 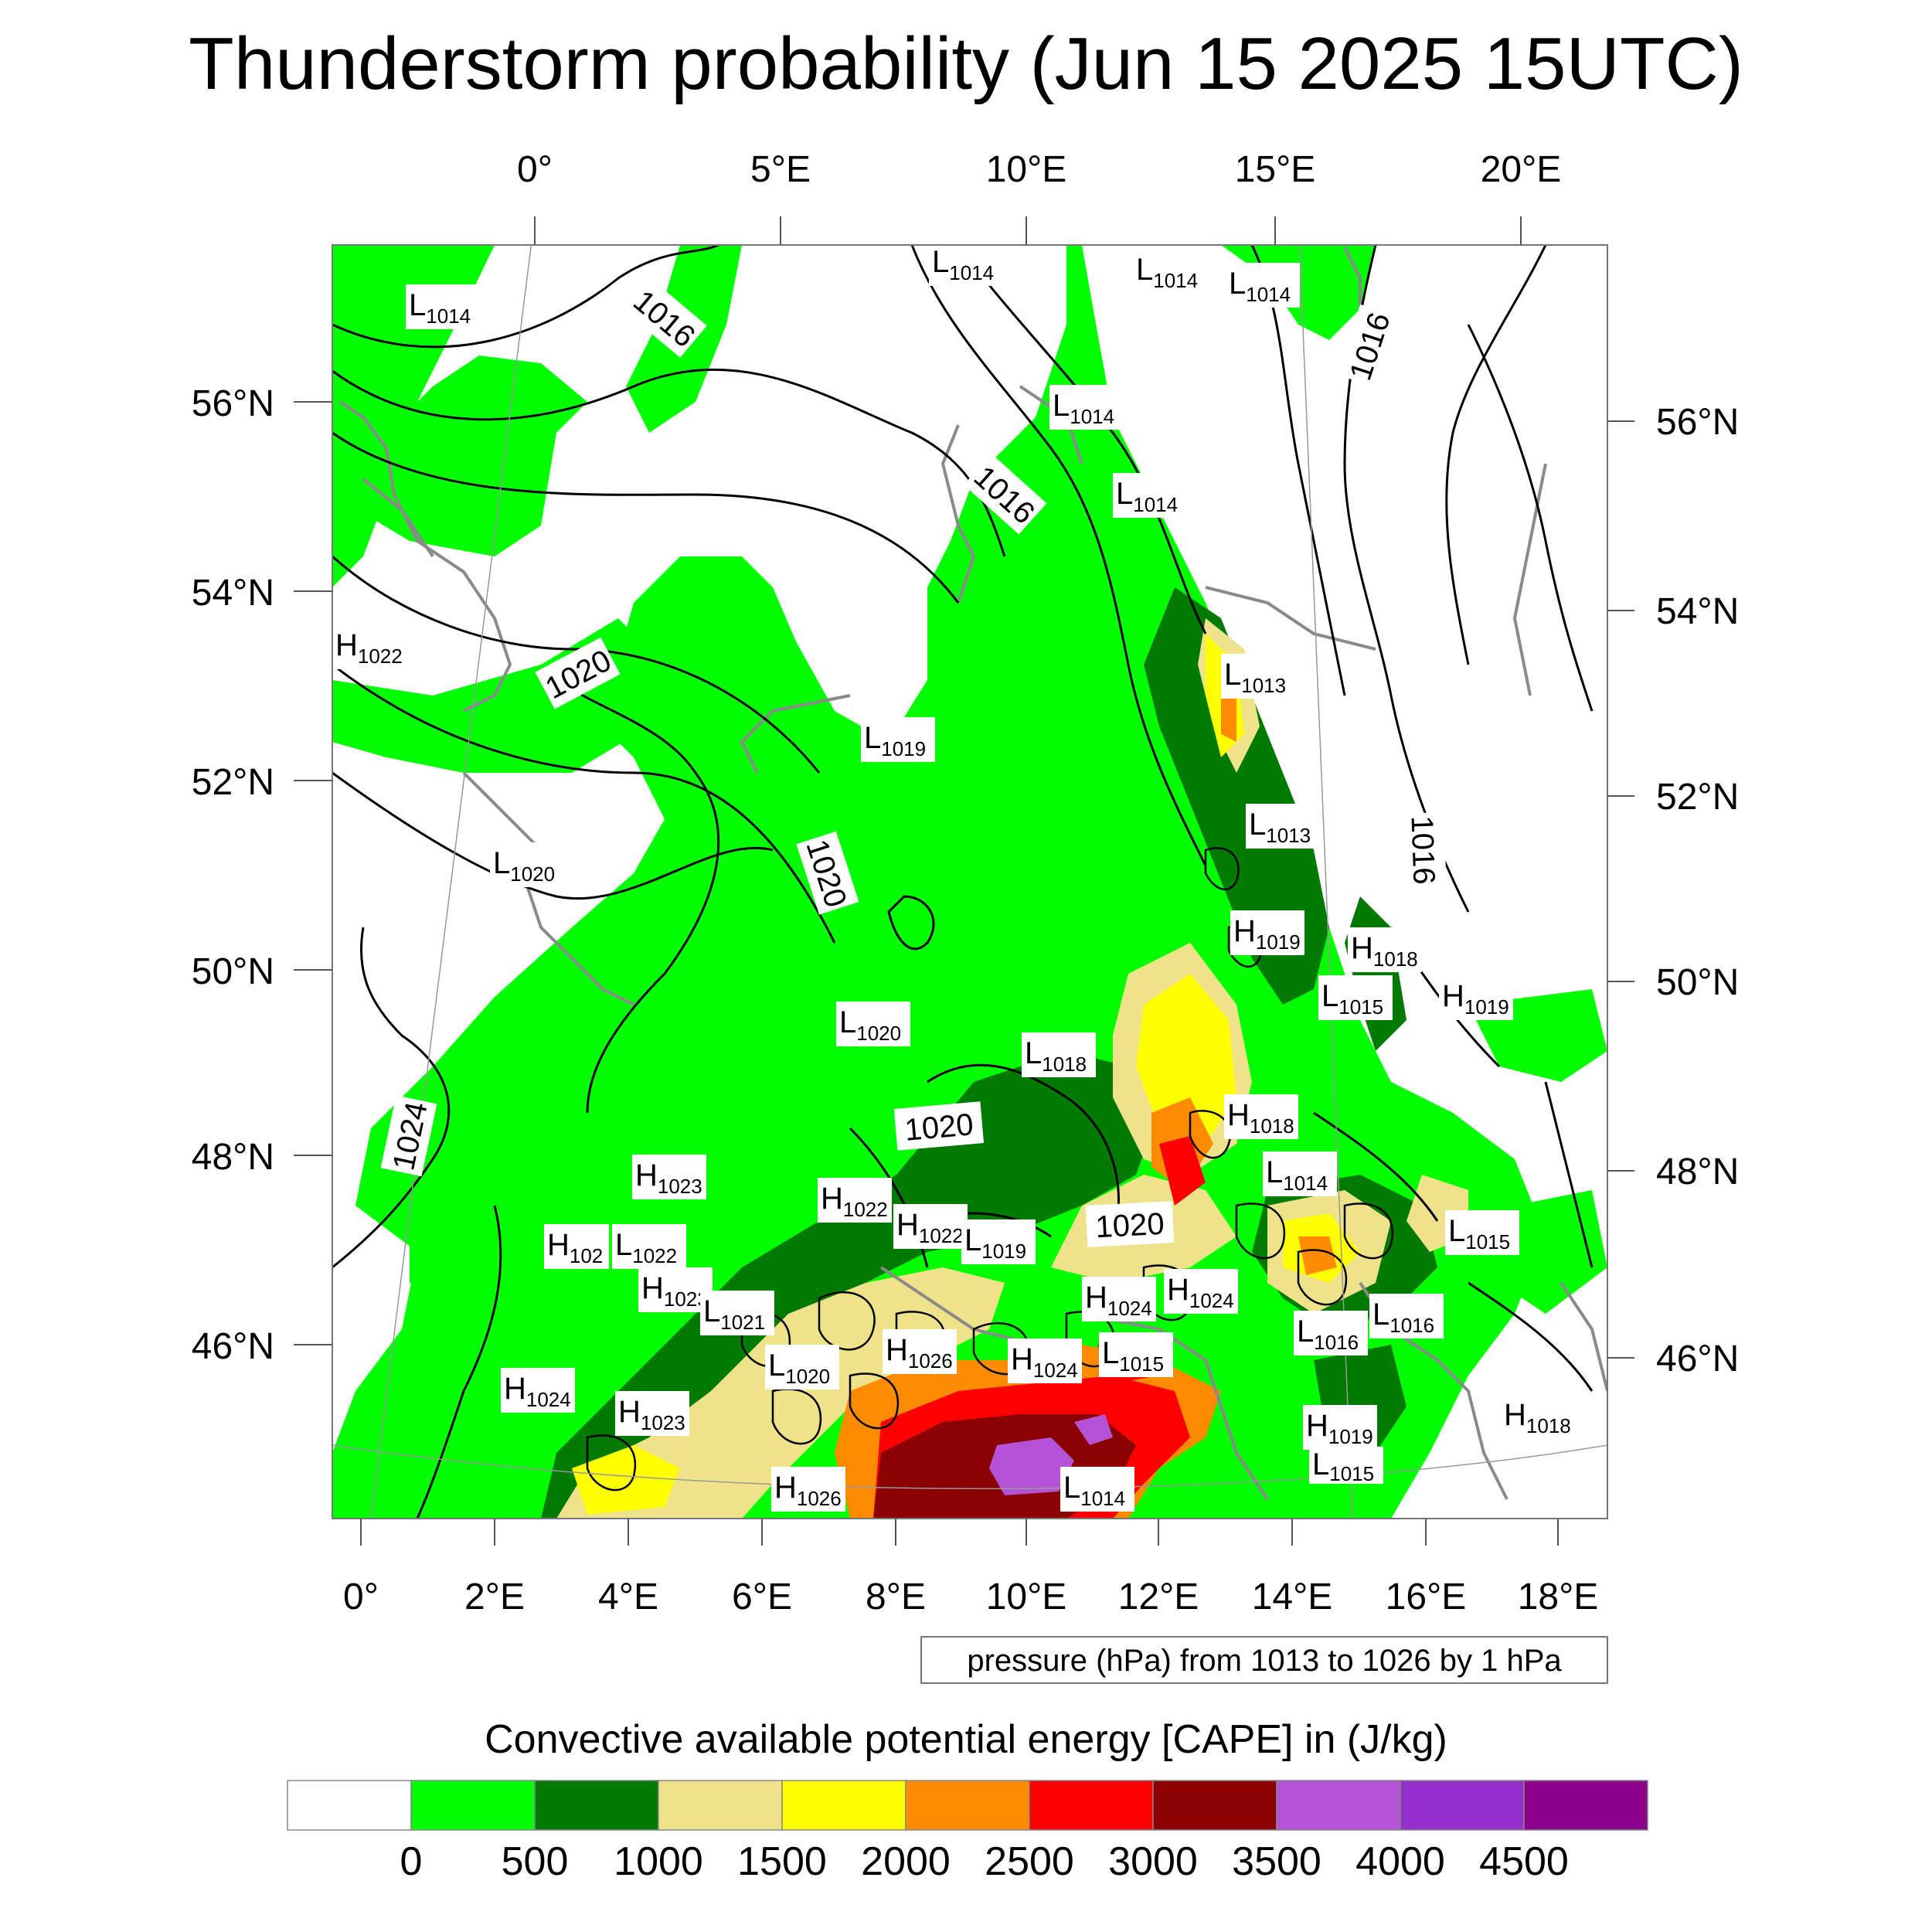 What do you see at coordinates (1400, 1862) in the screenshot?
I see `colorbar-tick-label: 4000` at bounding box center [1400, 1862].